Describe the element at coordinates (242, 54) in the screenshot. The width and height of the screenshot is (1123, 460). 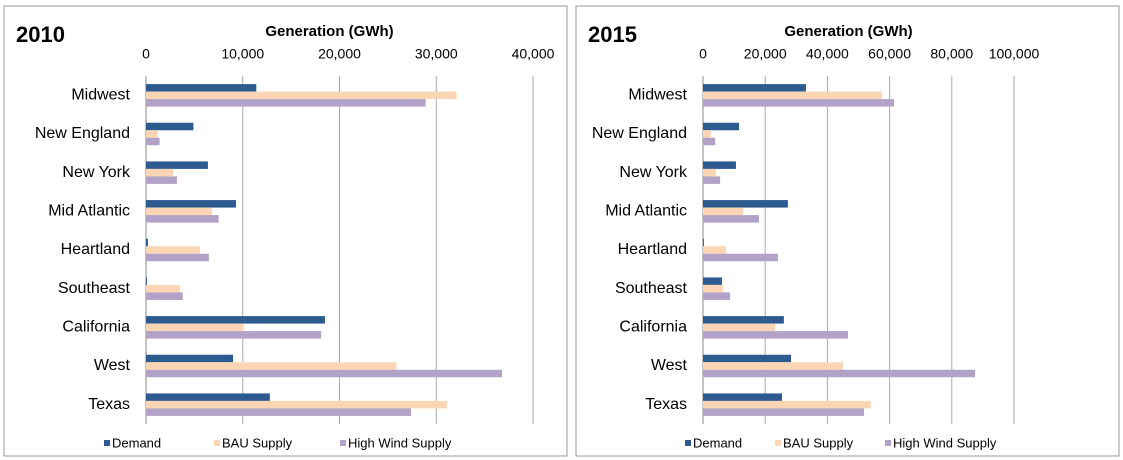
I see `x-tick-label: 10,000` at that location.